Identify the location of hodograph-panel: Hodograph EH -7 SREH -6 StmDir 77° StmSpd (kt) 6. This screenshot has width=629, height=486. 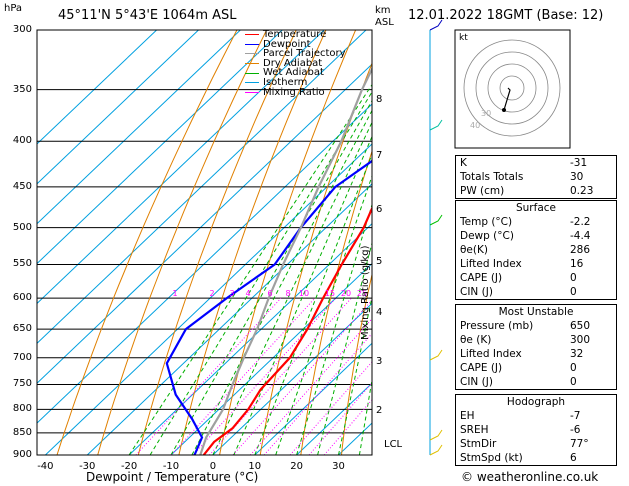
(536, 430).